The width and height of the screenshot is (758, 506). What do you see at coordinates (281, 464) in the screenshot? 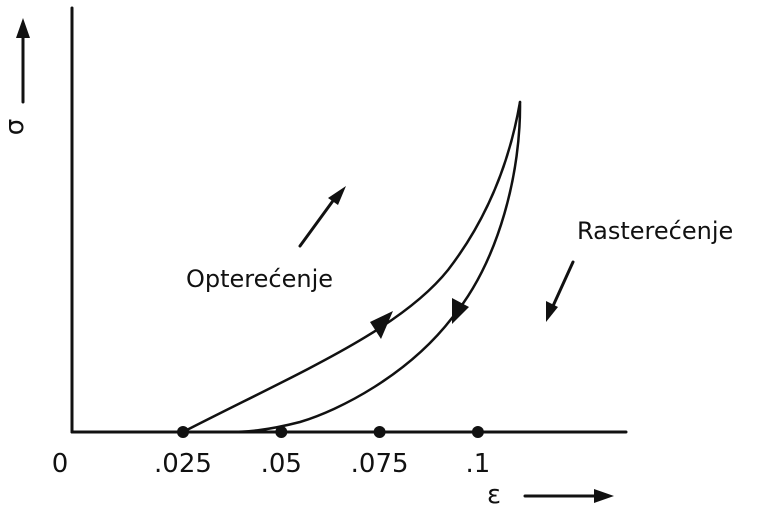
I see `x-tick-label: .05` at bounding box center [281, 464].